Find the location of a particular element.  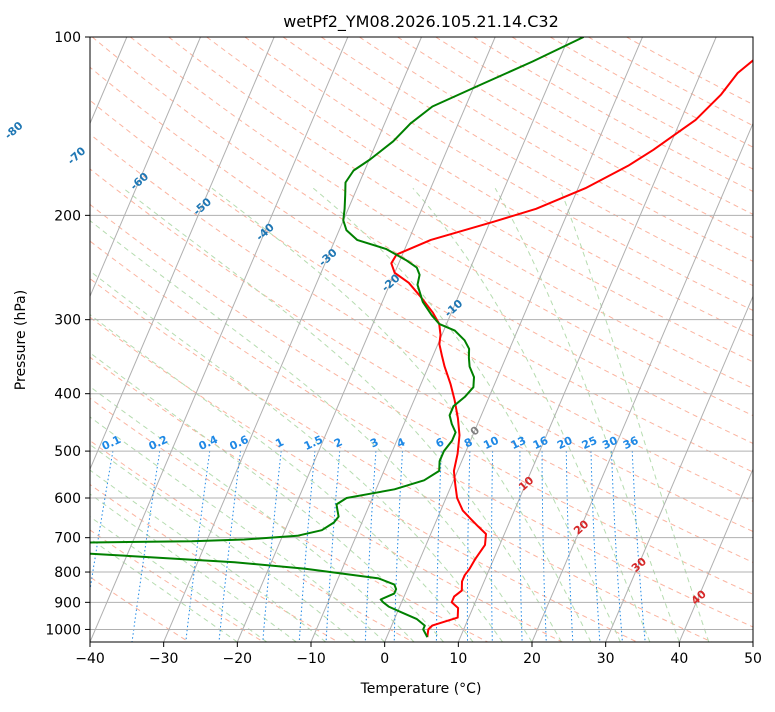

x-tick-label: 20 is located at coordinates (532, 659).